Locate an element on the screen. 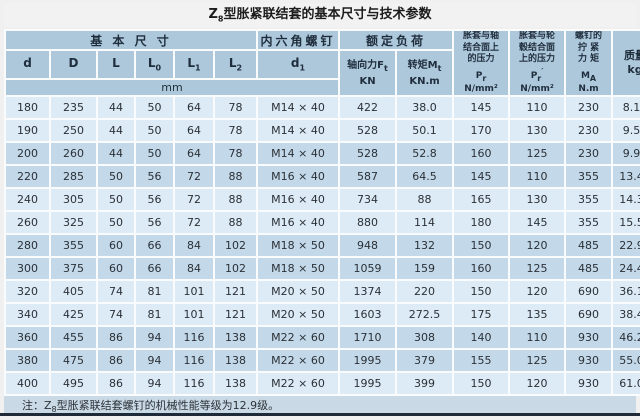 This screenshot has height=420, width=640. cell: 405 is located at coordinates (73, 292).